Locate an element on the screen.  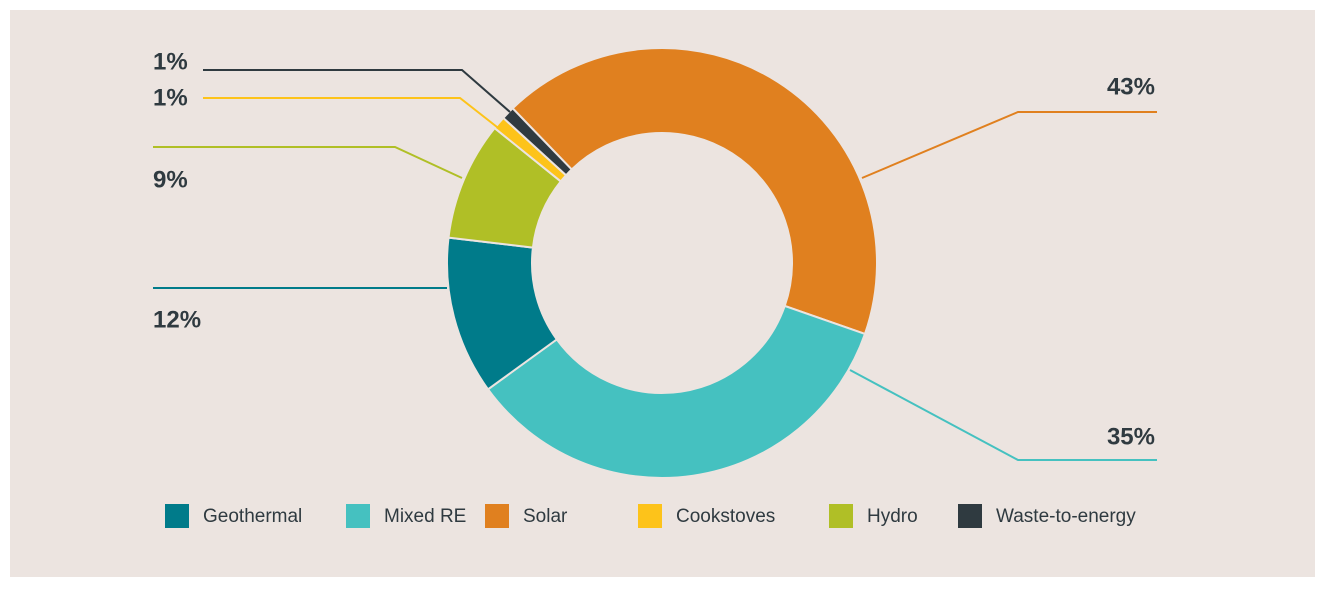
value-label: 9% is located at coordinates (170, 179).